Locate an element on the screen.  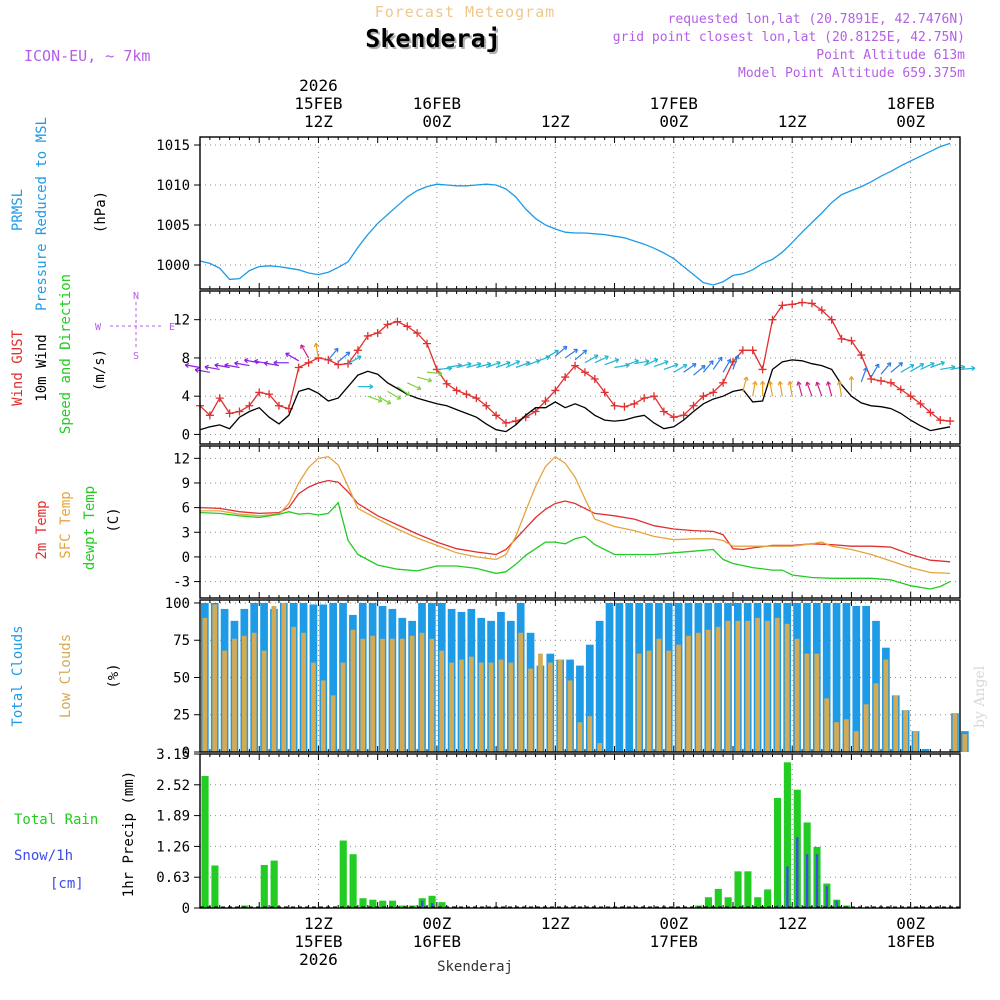
y-tick-label: 0 is located at coordinates (186, 909).